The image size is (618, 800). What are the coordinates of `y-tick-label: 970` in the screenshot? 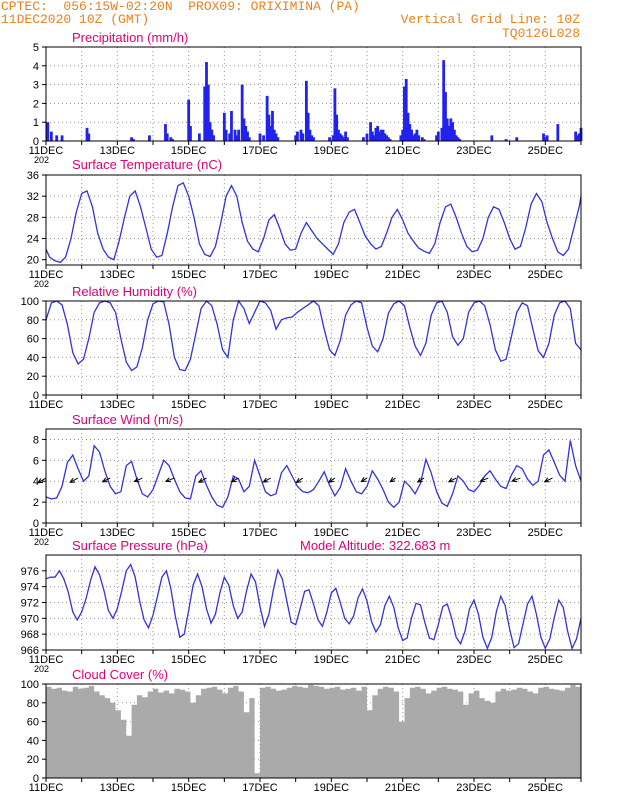 It's located at (30, 619).